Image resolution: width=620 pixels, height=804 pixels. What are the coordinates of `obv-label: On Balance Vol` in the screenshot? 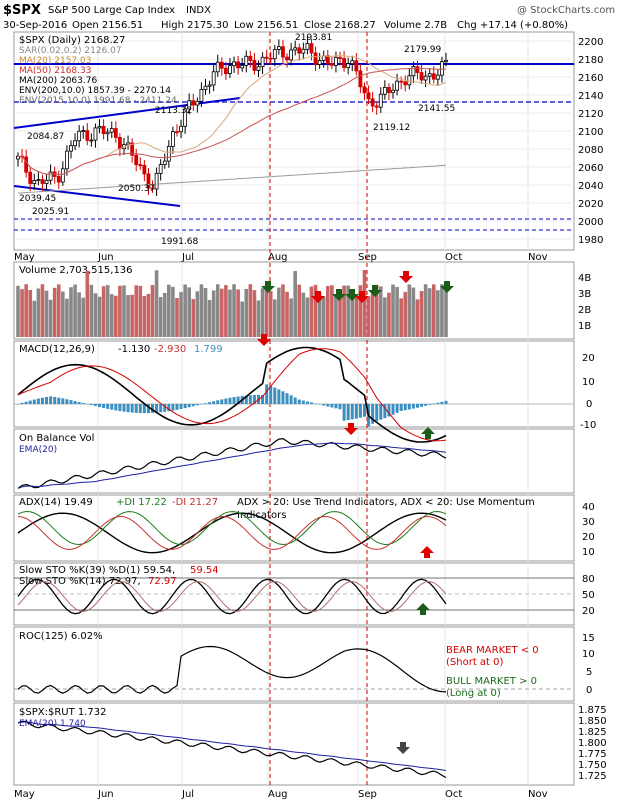 It's located at (56, 438).